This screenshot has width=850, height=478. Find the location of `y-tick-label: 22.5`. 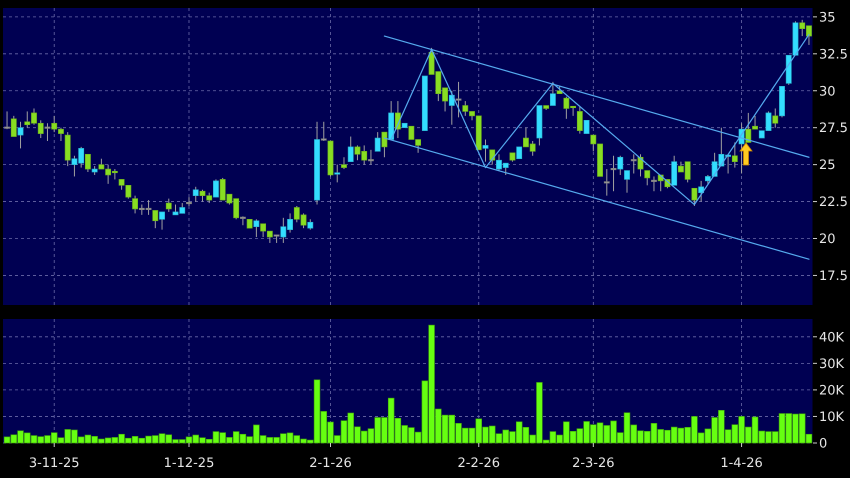

y-tick-label: 22.5 is located at coordinates (833, 202).